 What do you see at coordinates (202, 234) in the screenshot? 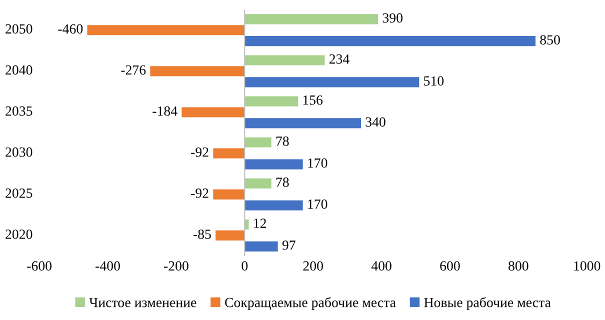
I see `data-label: -85` at bounding box center [202, 234].